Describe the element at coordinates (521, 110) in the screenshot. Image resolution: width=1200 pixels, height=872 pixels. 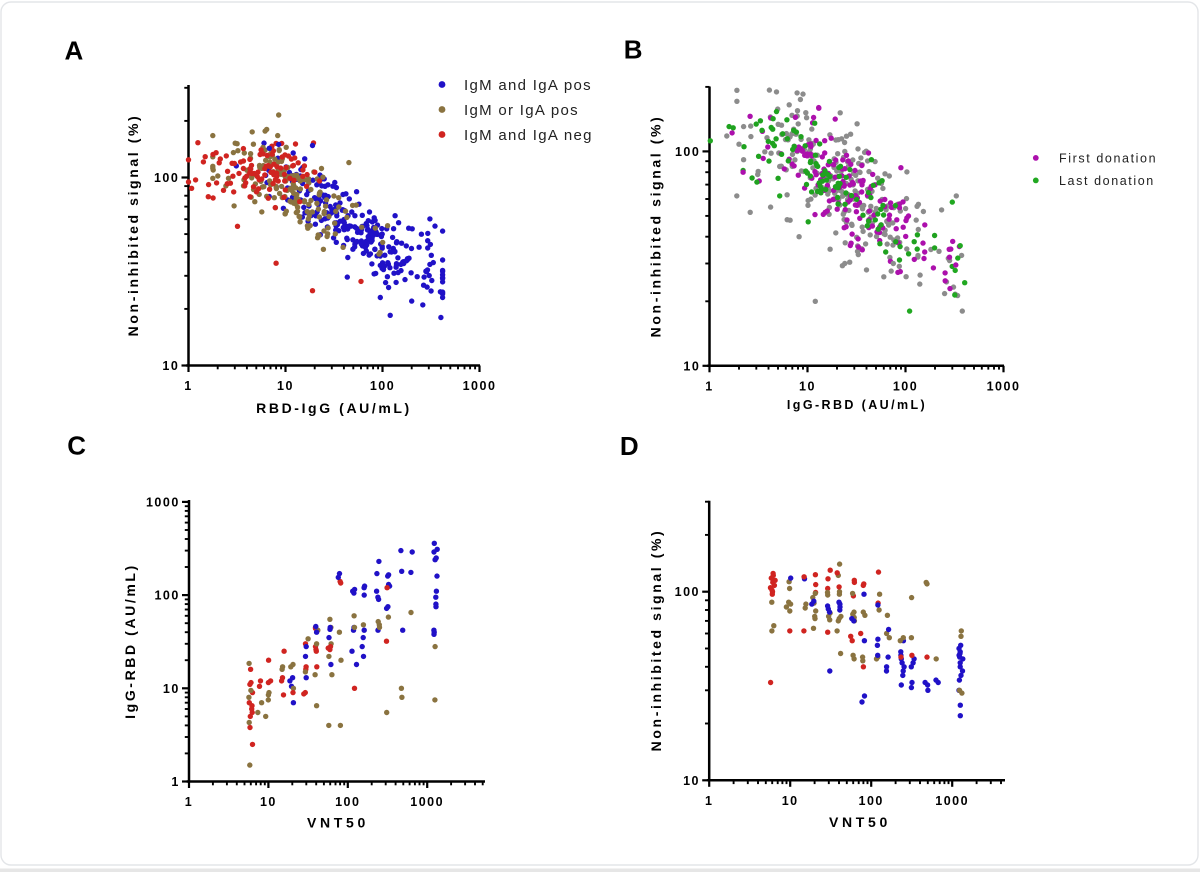
I see `svg-text: IgM or IgA pos` at that location.